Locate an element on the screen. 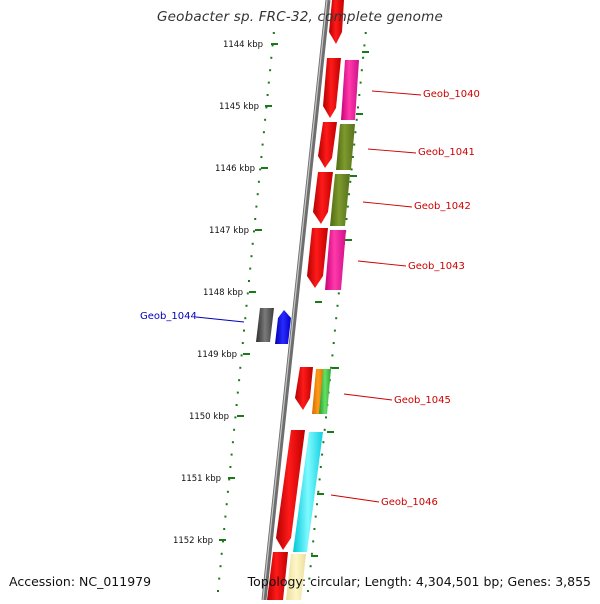  inner-major-ticks is located at coordinates (340, 304).